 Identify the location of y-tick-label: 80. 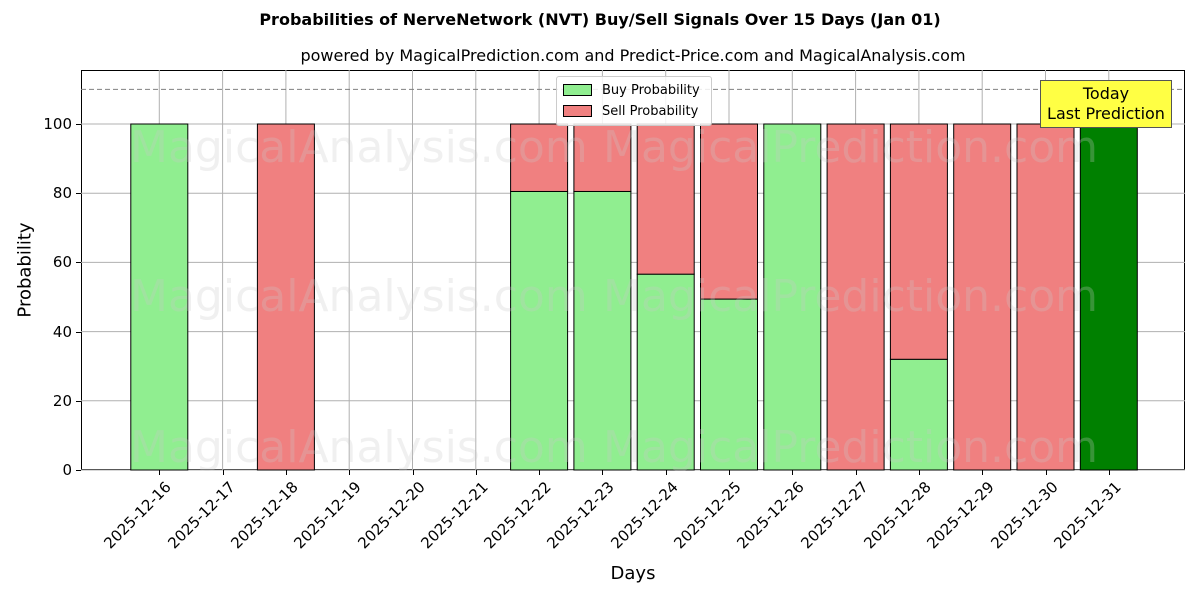
(62, 193).